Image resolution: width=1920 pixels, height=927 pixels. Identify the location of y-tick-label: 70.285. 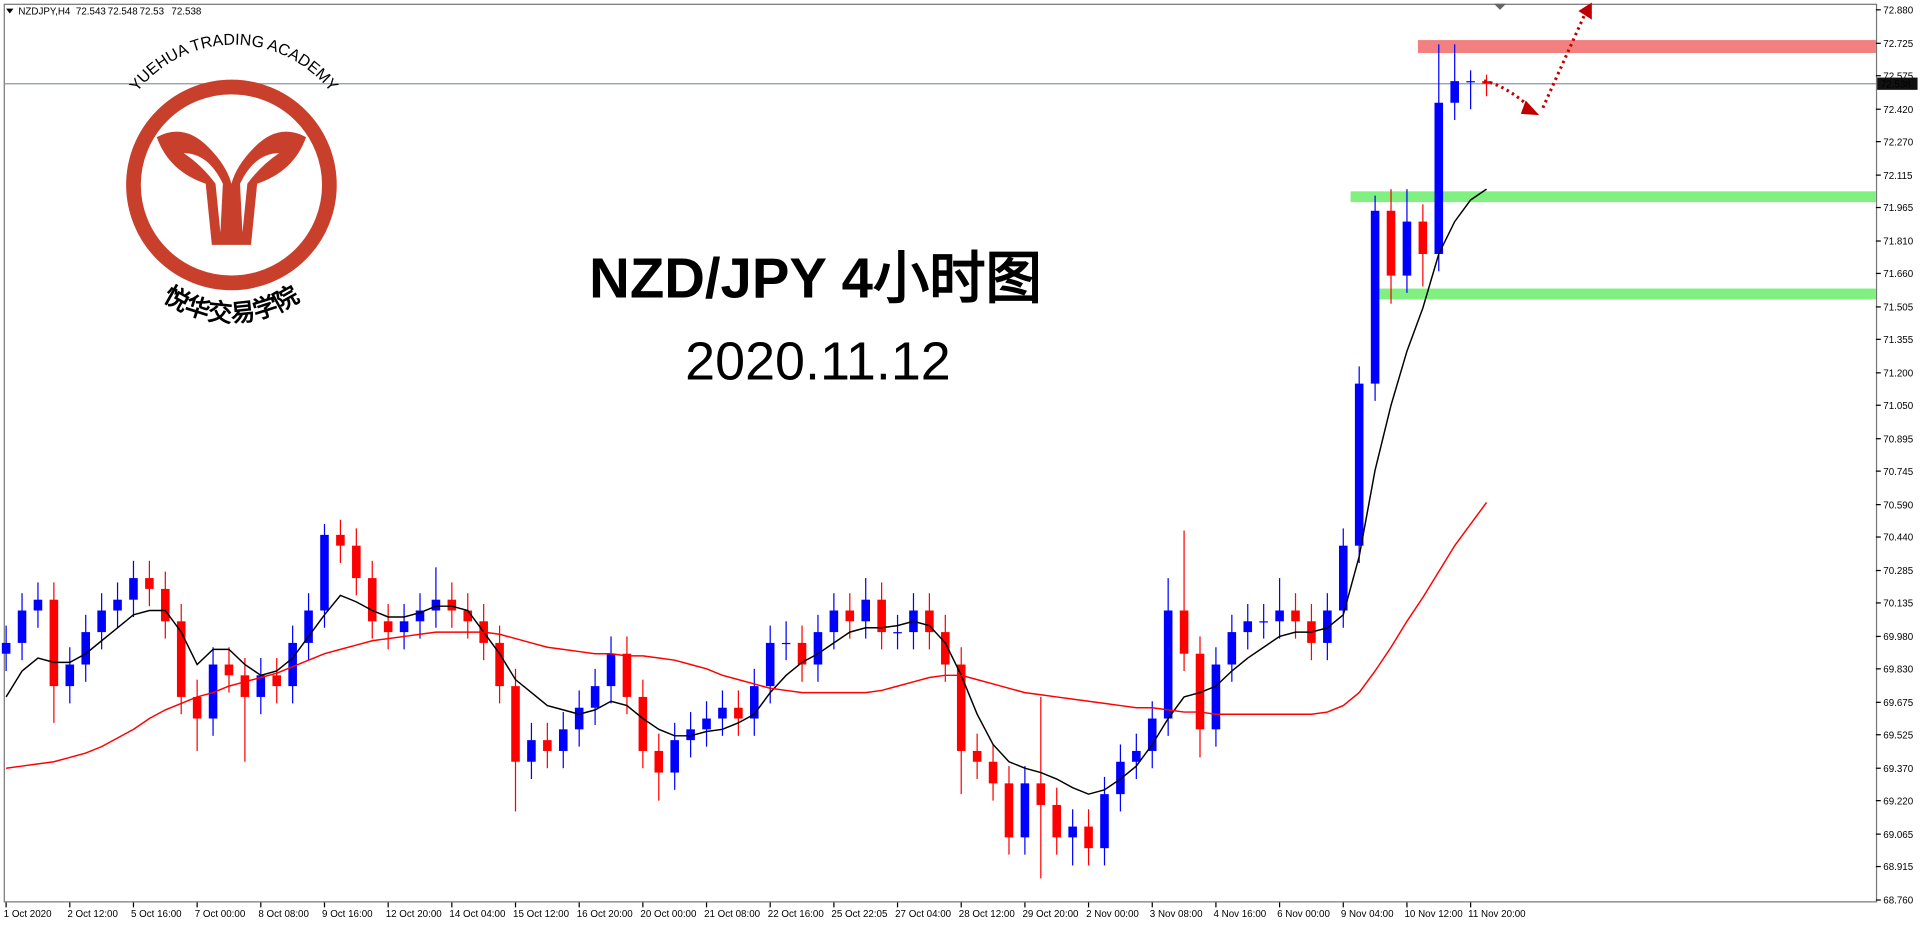
(1898, 571).